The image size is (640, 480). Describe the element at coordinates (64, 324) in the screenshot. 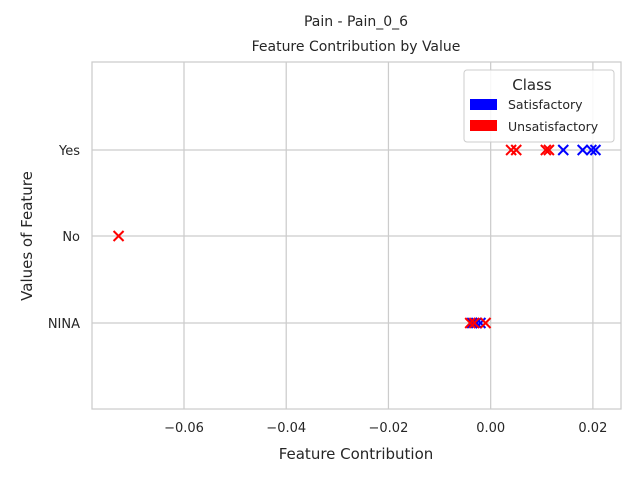

I see `y-tick-label: NINA` at that location.